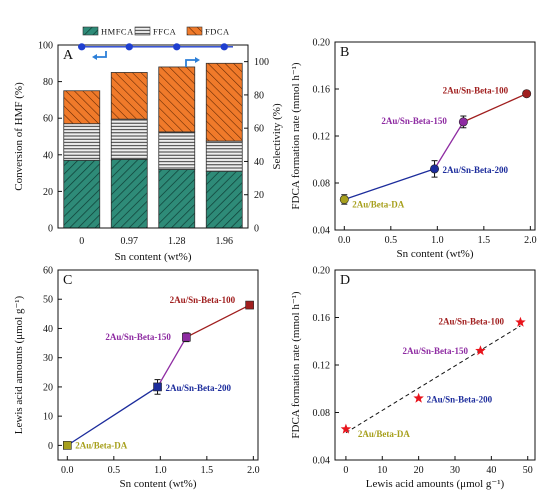 Image resolution: width=560 pixels, height=504 pixels. I want to click on y-tick-label: 0.04, so click(322, 231).